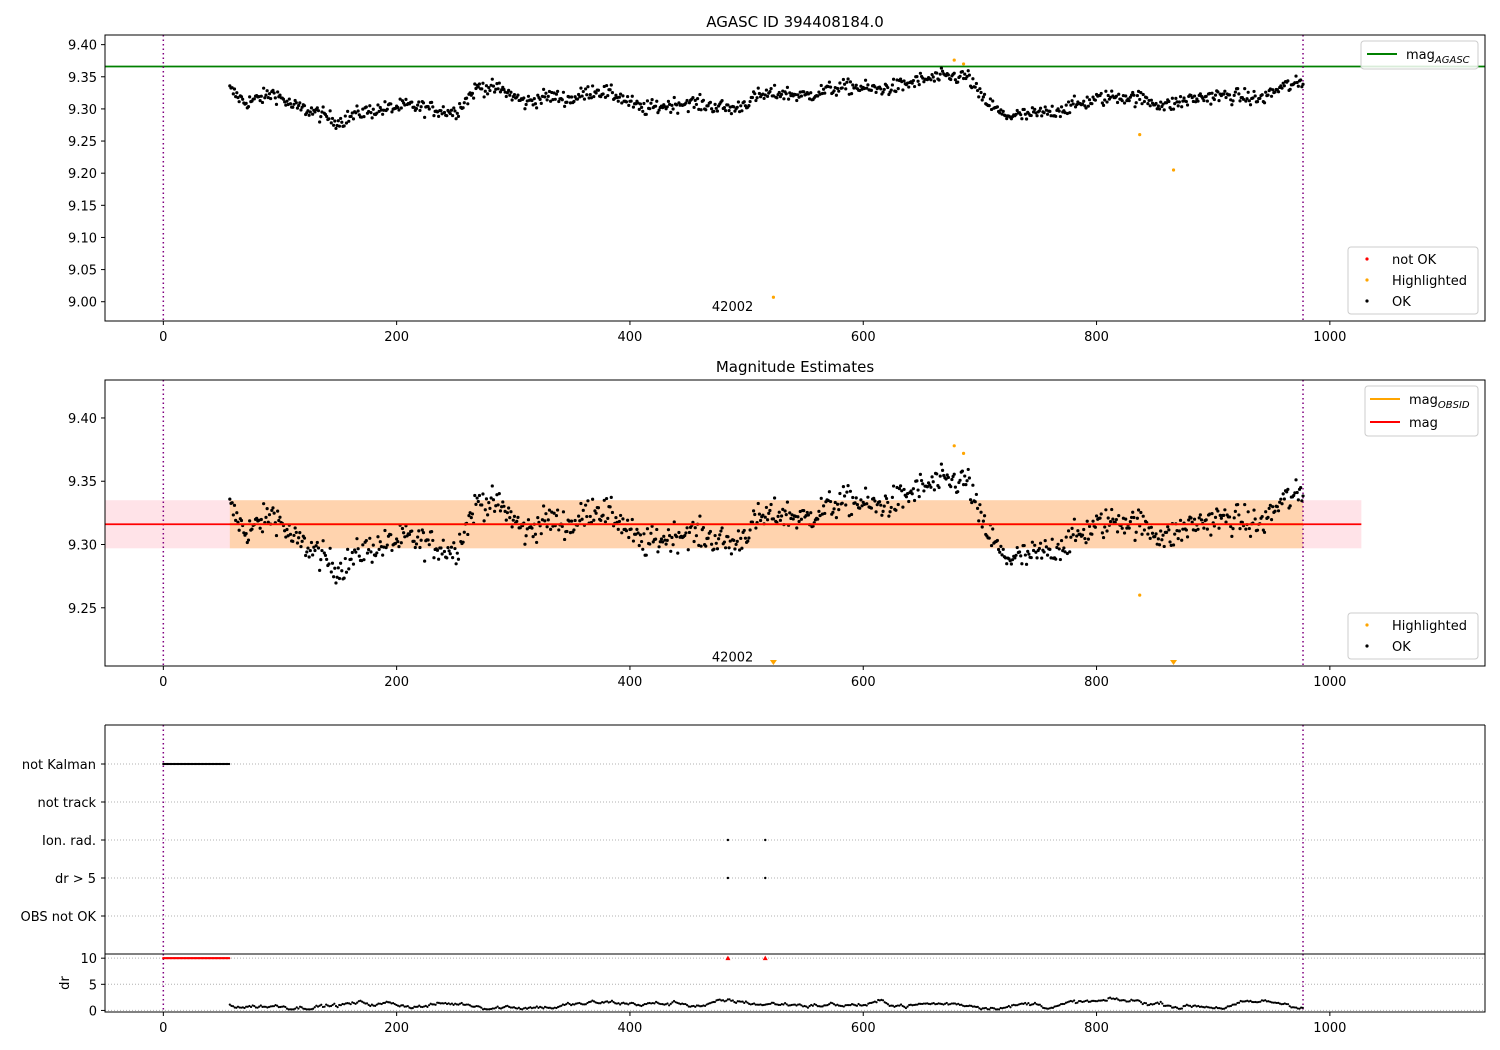  Describe the element at coordinates (973, 178) in the screenshot. I see `highlighted-point-group` at that location.